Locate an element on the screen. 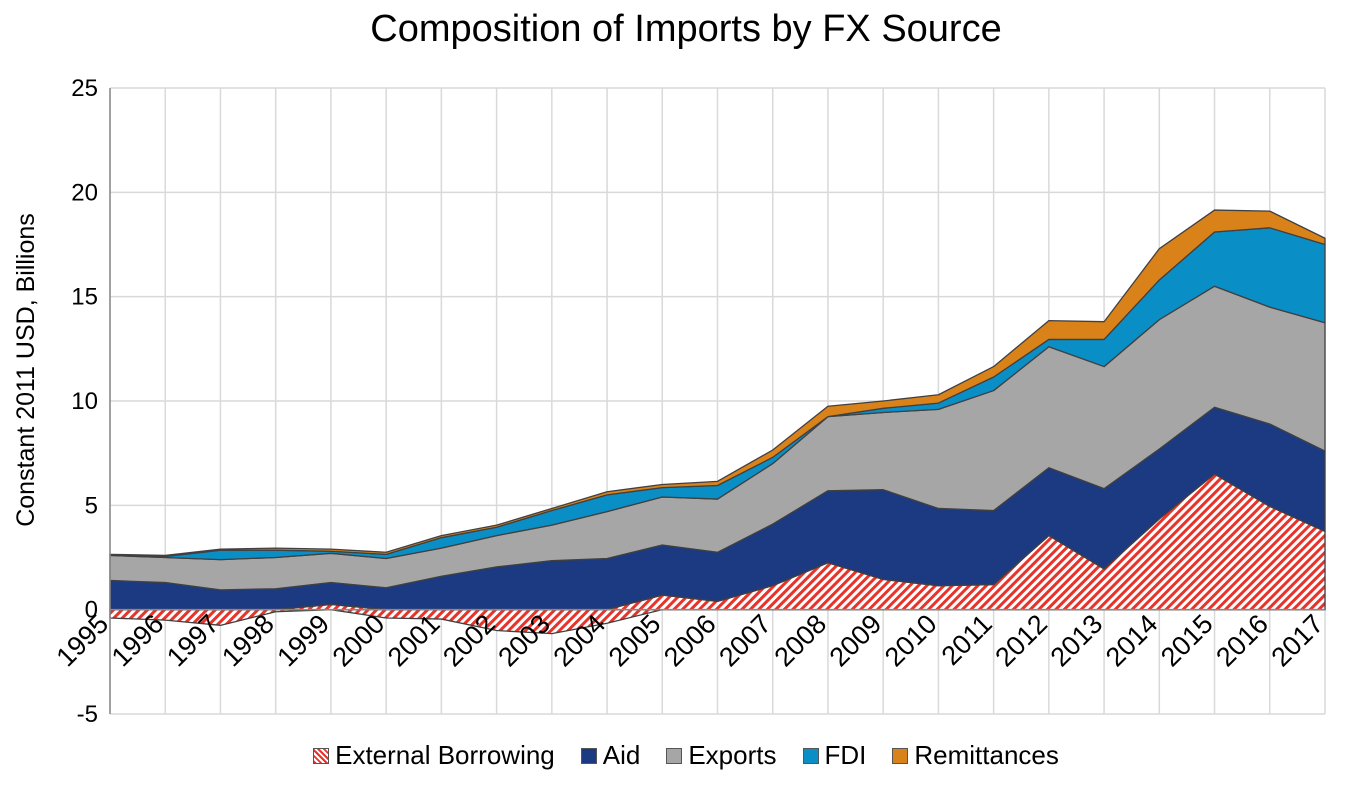 The image size is (1372, 792). x-tick-label: 2013 is located at coordinates (1077, 641).